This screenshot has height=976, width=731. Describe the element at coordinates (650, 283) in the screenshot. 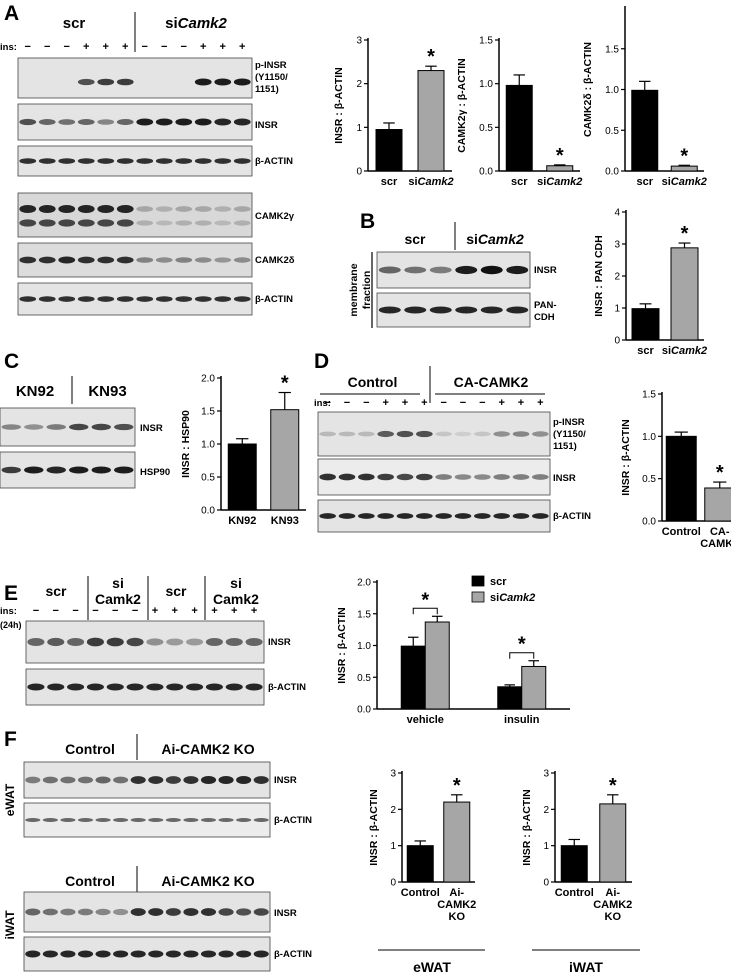

I see `chart-b1: 0 1 2 3 4 INSR : PAN CDH scr * siCamk2` at that location.